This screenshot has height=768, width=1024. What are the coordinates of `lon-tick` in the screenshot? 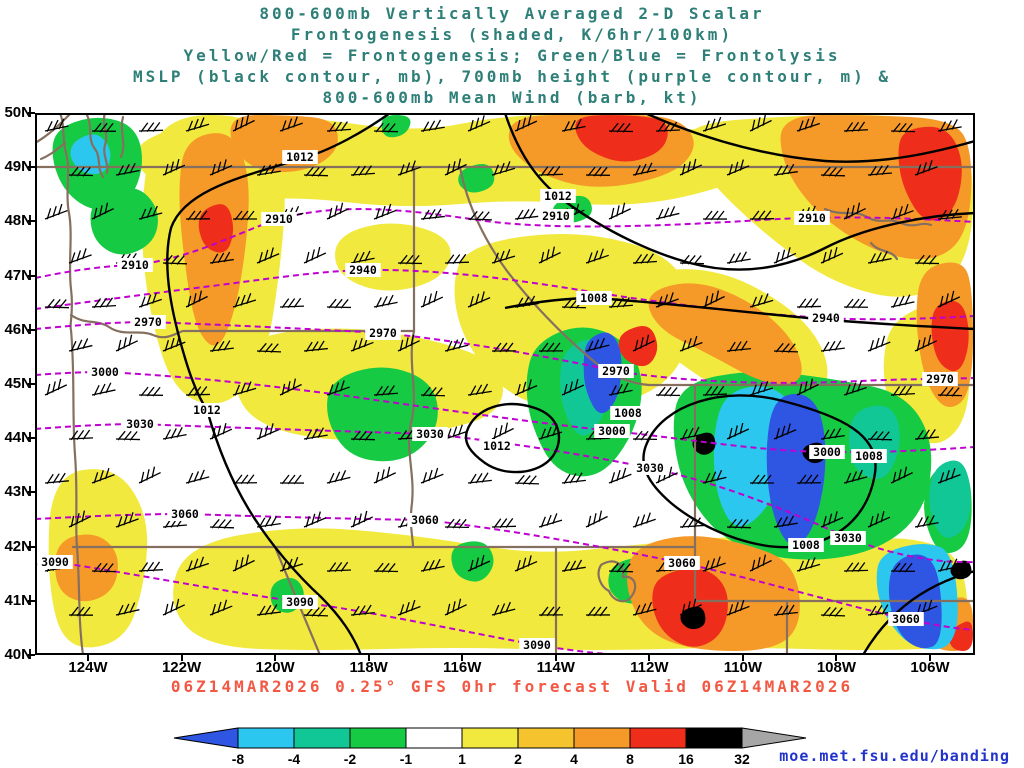 It's located at (649, 658).